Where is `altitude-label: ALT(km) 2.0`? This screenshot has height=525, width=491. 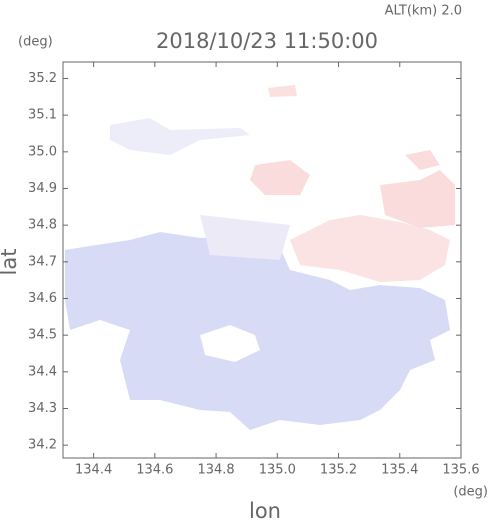 altitude-label: ALT(km) 2.0 is located at coordinates (423, 11).